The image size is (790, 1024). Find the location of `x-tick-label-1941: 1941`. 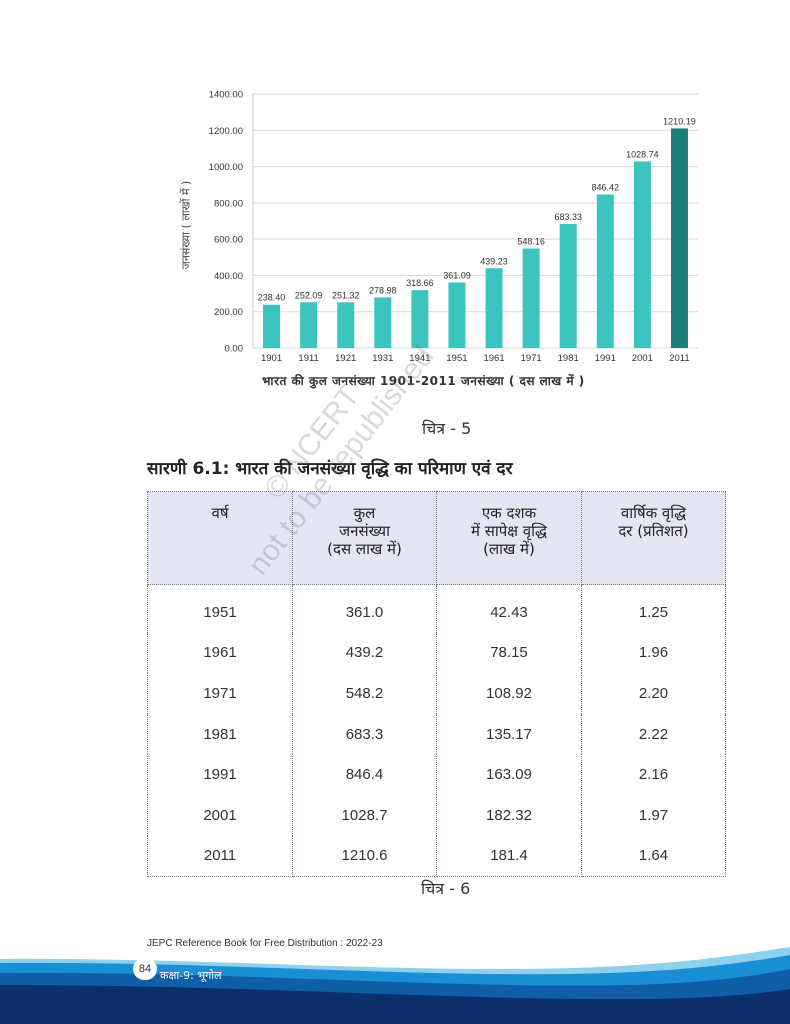

x-tick-label-1941: 1941 is located at coordinates (419, 358).